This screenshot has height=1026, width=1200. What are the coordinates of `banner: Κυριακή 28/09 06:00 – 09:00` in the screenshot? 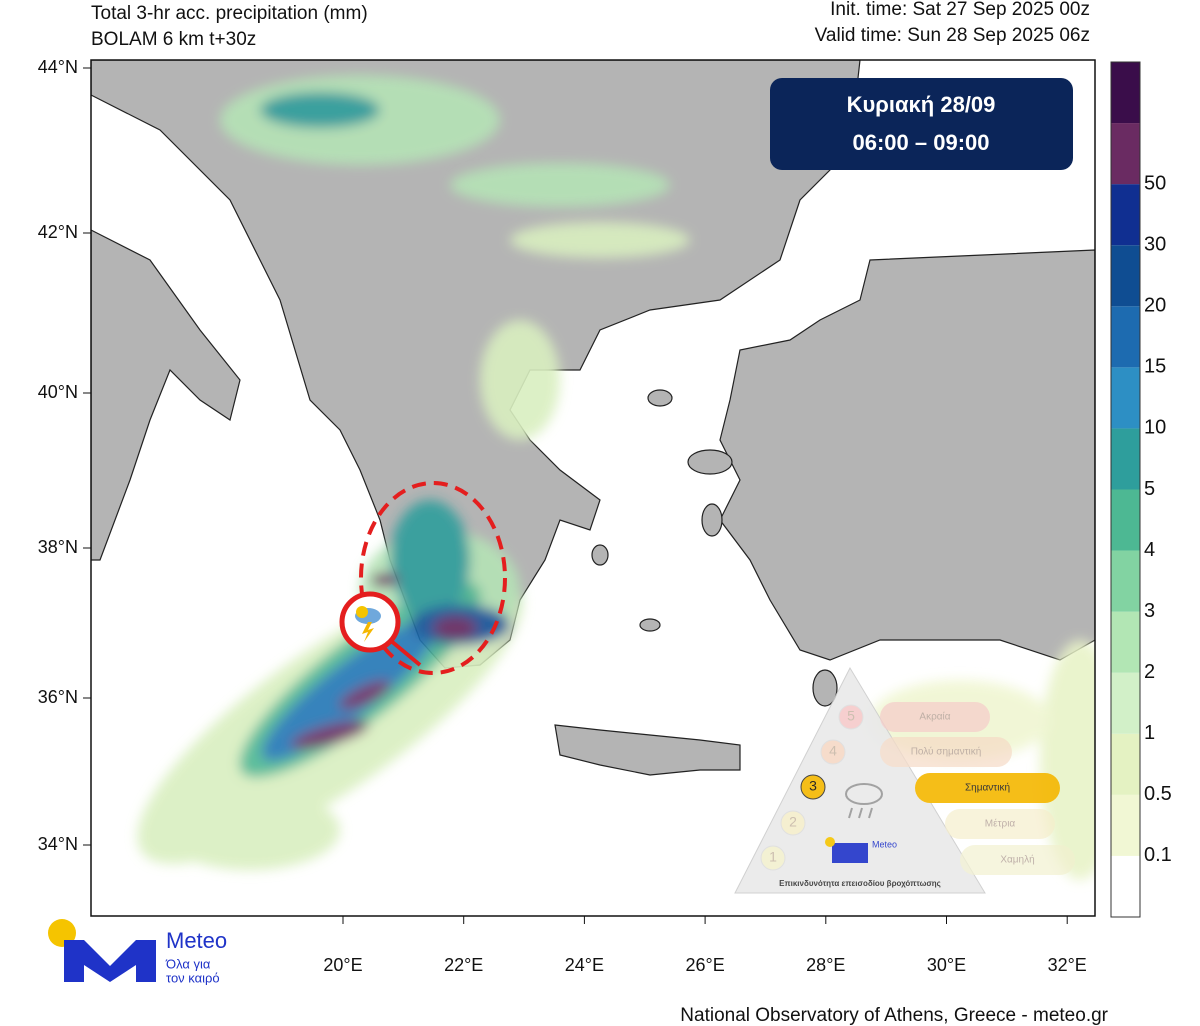 It's located at (921, 124).